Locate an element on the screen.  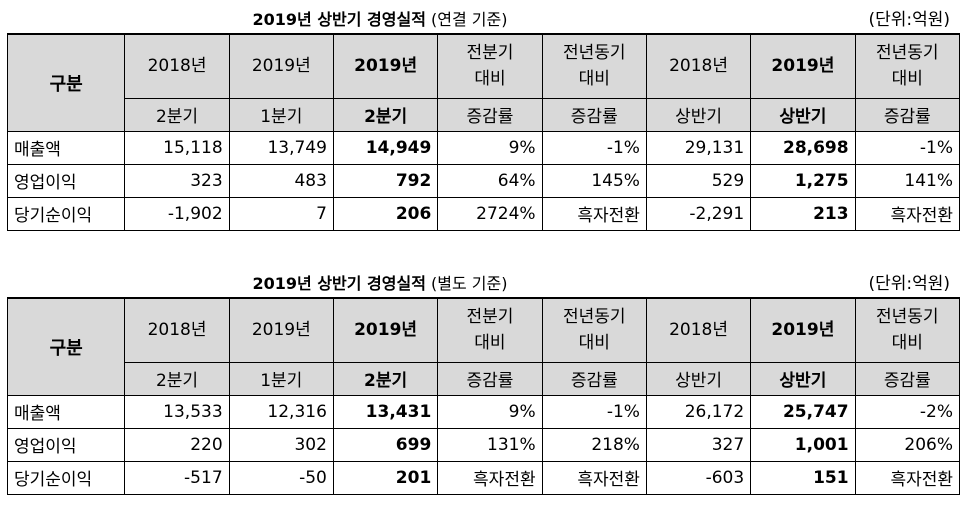
table-title: 2019년 상반기 경영실적 (별도 기준) is located at coordinates (380, 282).